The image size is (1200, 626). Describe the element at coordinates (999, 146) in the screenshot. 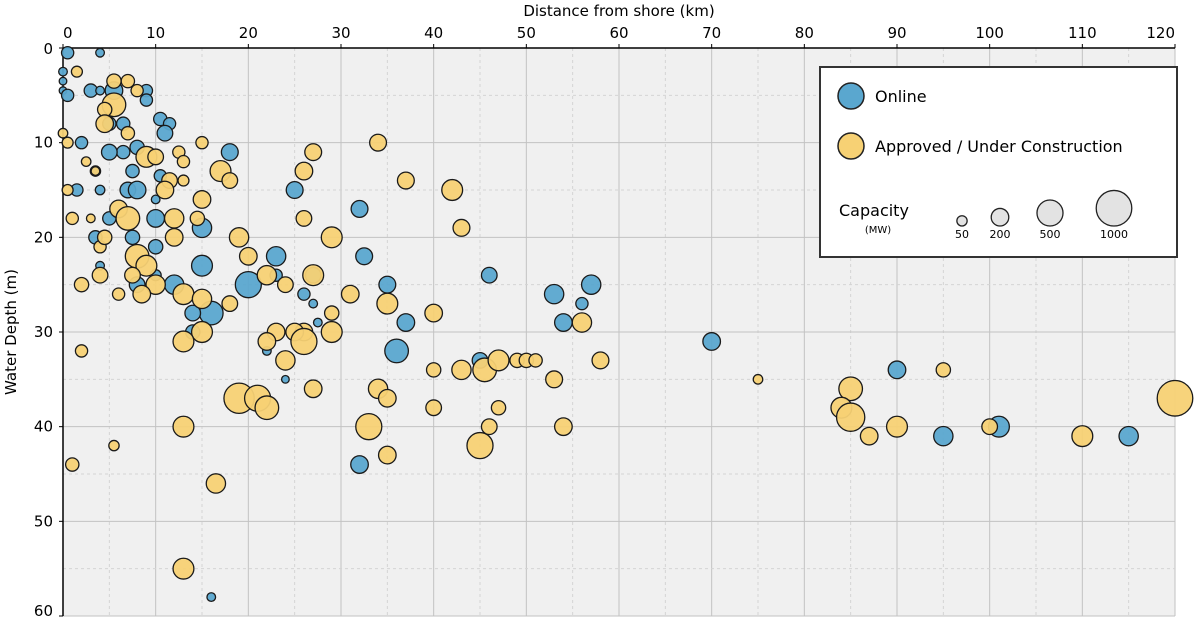

I see `legend-approved-label: Approved / Under Construction` at that location.